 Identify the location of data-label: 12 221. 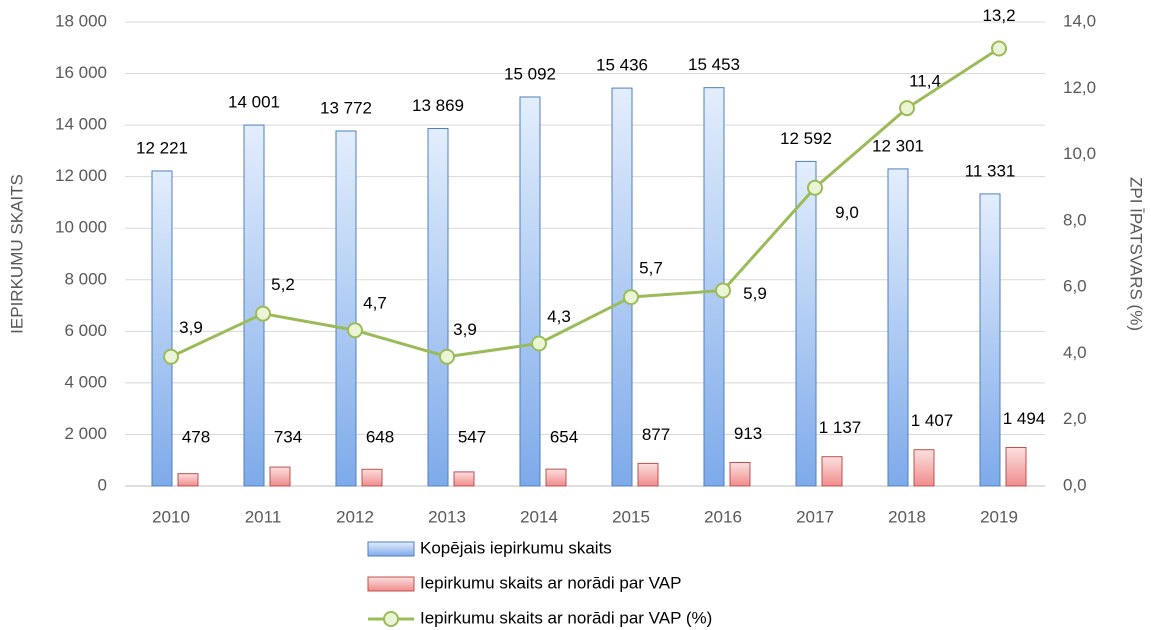
(162, 147).